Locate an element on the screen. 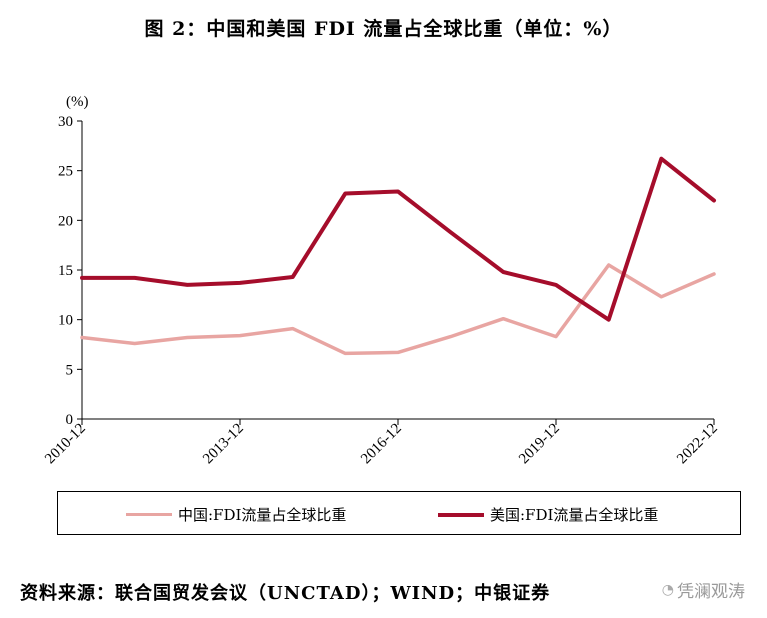 The image size is (767, 618). y-tick-label: 30 is located at coordinates (65, 122).